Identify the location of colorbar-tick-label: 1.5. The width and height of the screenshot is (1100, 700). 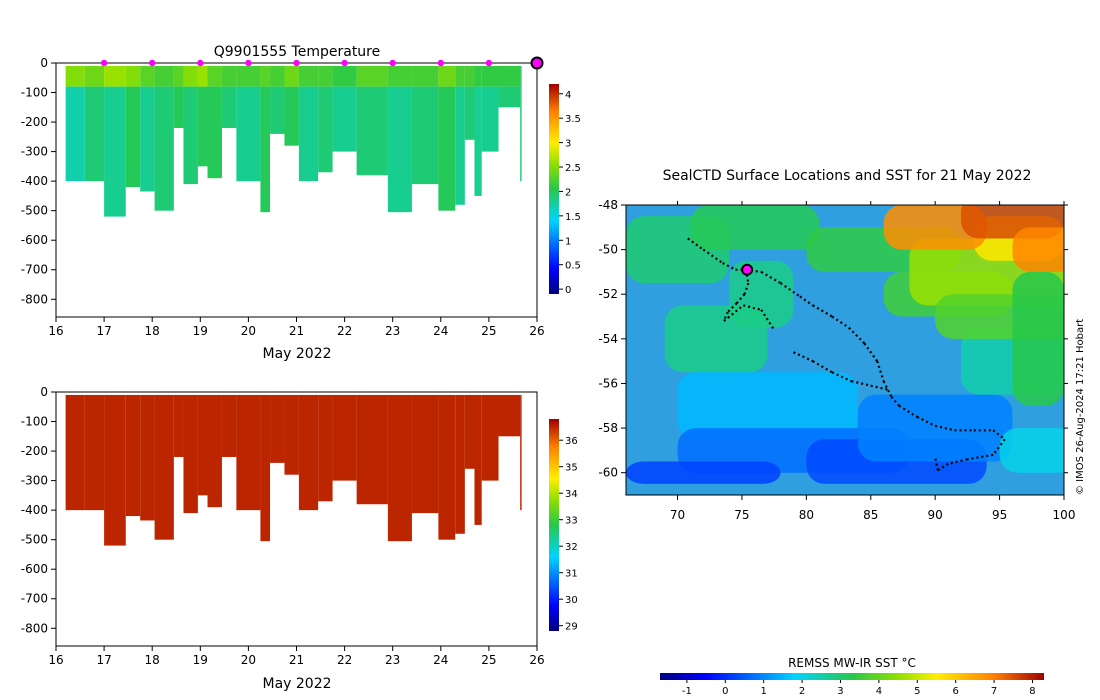
(573, 217).